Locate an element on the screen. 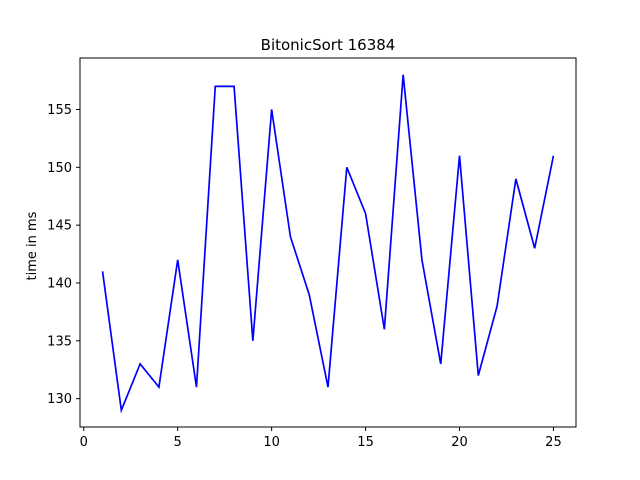  x-tick-label: 5 is located at coordinates (178, 442).